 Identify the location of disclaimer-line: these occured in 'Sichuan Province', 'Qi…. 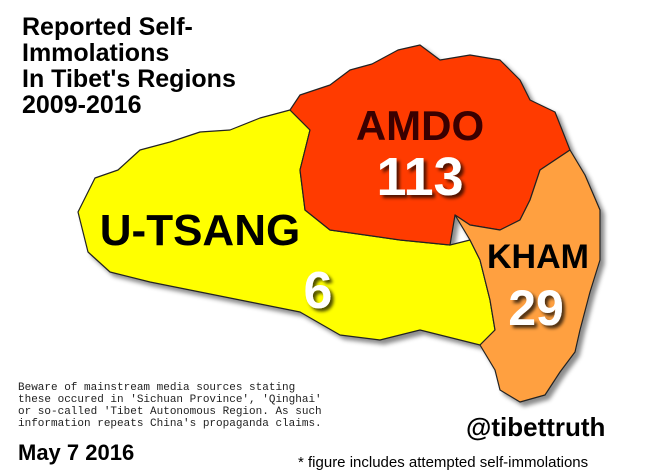
(170, 400).